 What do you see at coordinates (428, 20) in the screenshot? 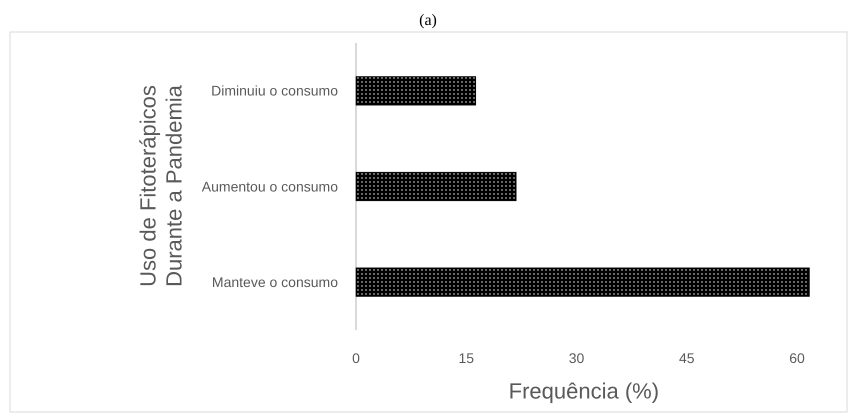
I see `chart-title: (a)` at bounding box center [428, 20].